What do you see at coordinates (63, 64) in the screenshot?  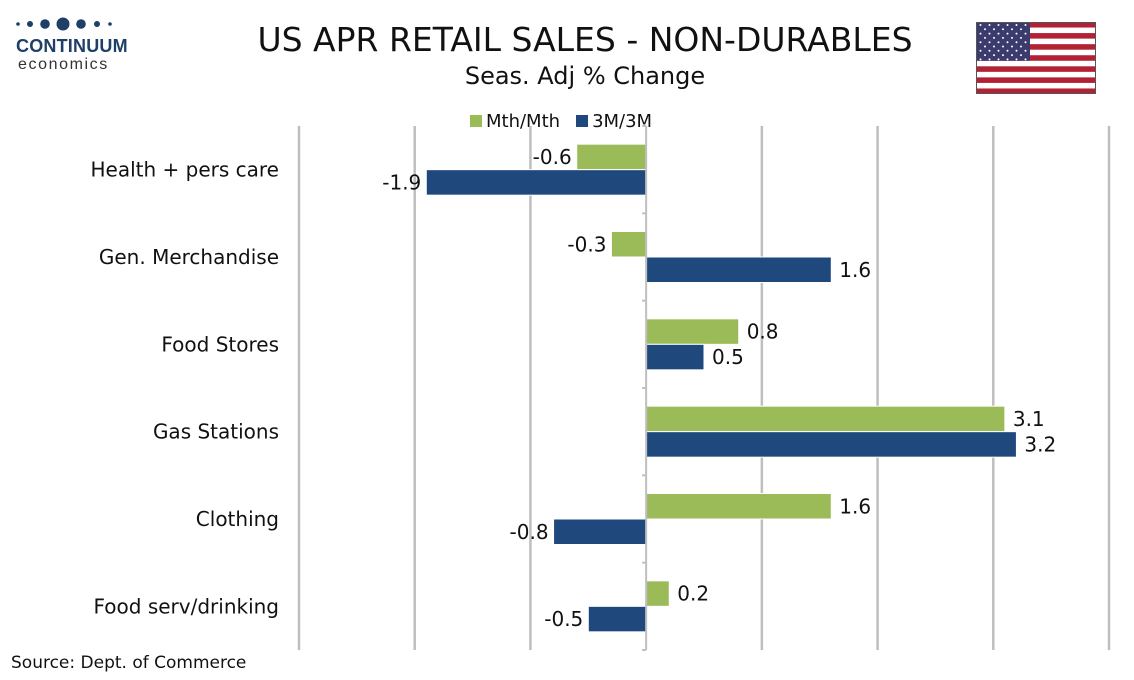 I see `brand-sub: economics` at bounding box center [63, 64].